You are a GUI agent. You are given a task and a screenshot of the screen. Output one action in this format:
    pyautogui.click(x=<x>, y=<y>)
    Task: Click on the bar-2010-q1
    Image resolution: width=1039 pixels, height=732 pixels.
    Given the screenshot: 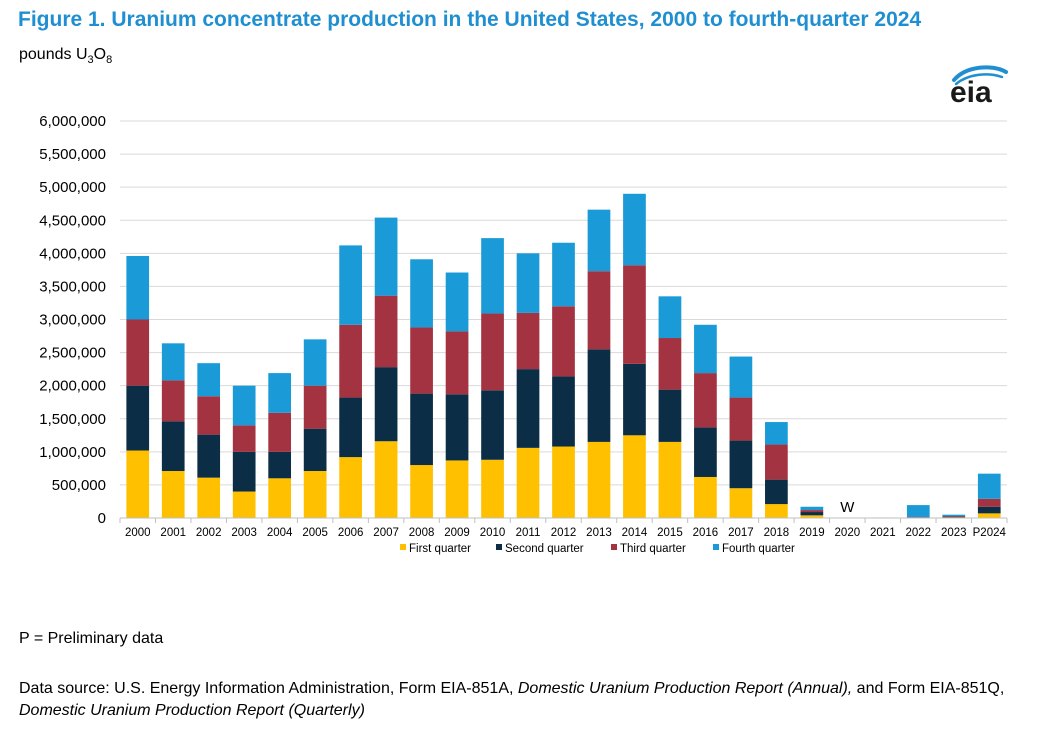 What is the action you would take?
    pyautogui.click(x=492, y=488)
    